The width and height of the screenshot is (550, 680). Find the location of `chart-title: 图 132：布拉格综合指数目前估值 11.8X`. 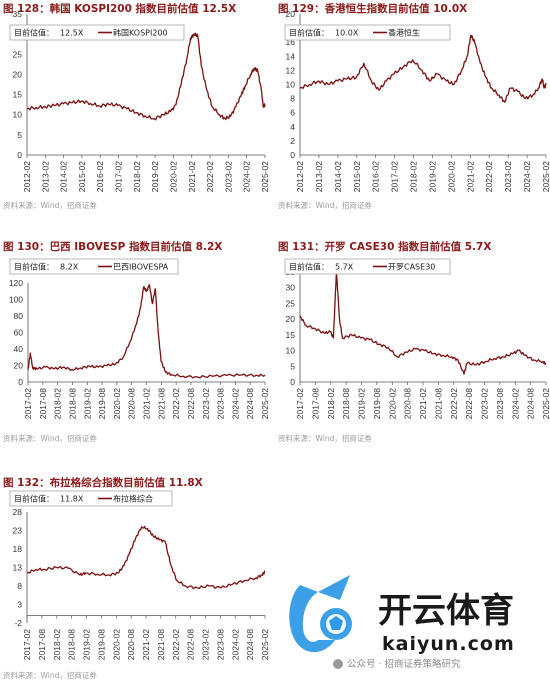

chart-title: 图 132：布拉格综合指数目前估值 11.8X is located at coordinates (103, 482).